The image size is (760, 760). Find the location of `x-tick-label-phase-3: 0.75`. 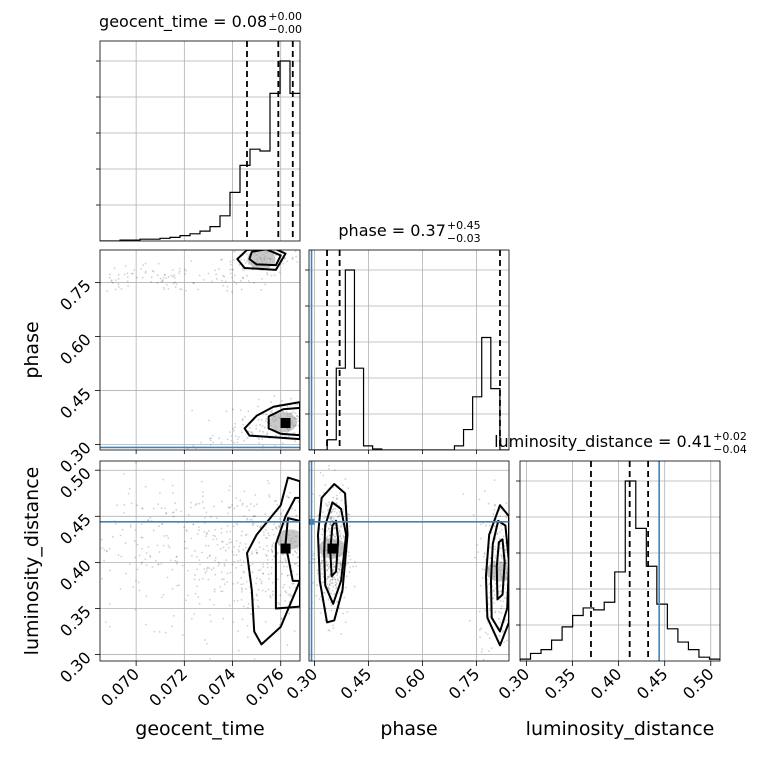

x-tick-label-phase-3: 0.75 is located at coordinates (464, 683).